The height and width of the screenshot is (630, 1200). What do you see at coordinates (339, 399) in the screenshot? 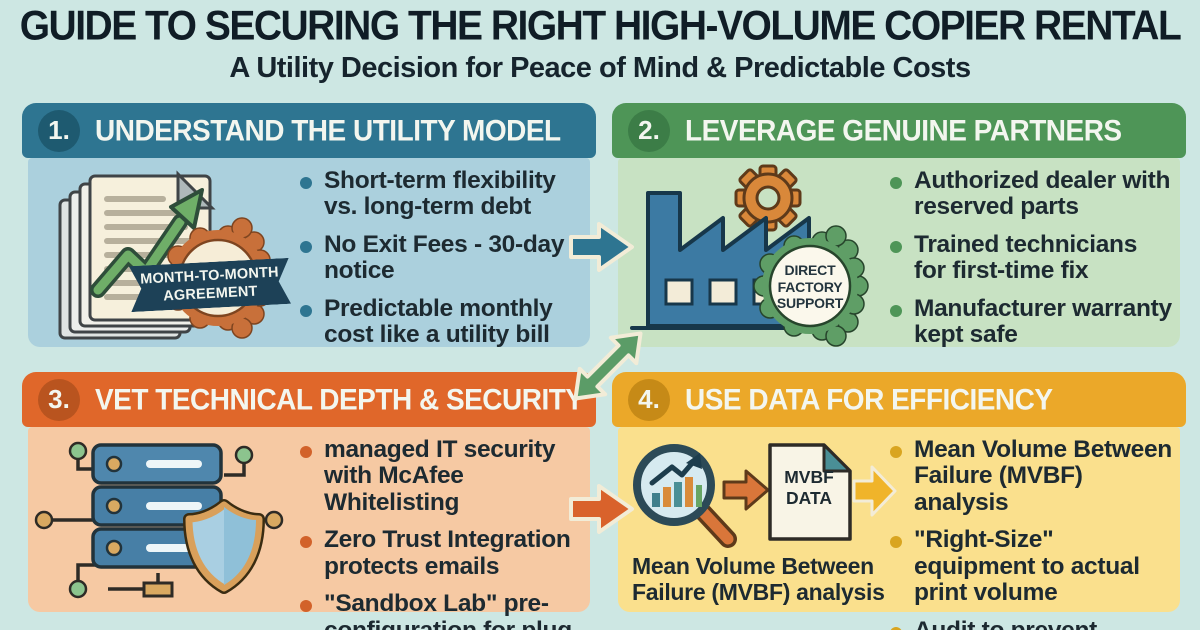
I see `section-3-title: VET TECHNICAL DEPTH & SECURITY` at bounding box center [339, 399].